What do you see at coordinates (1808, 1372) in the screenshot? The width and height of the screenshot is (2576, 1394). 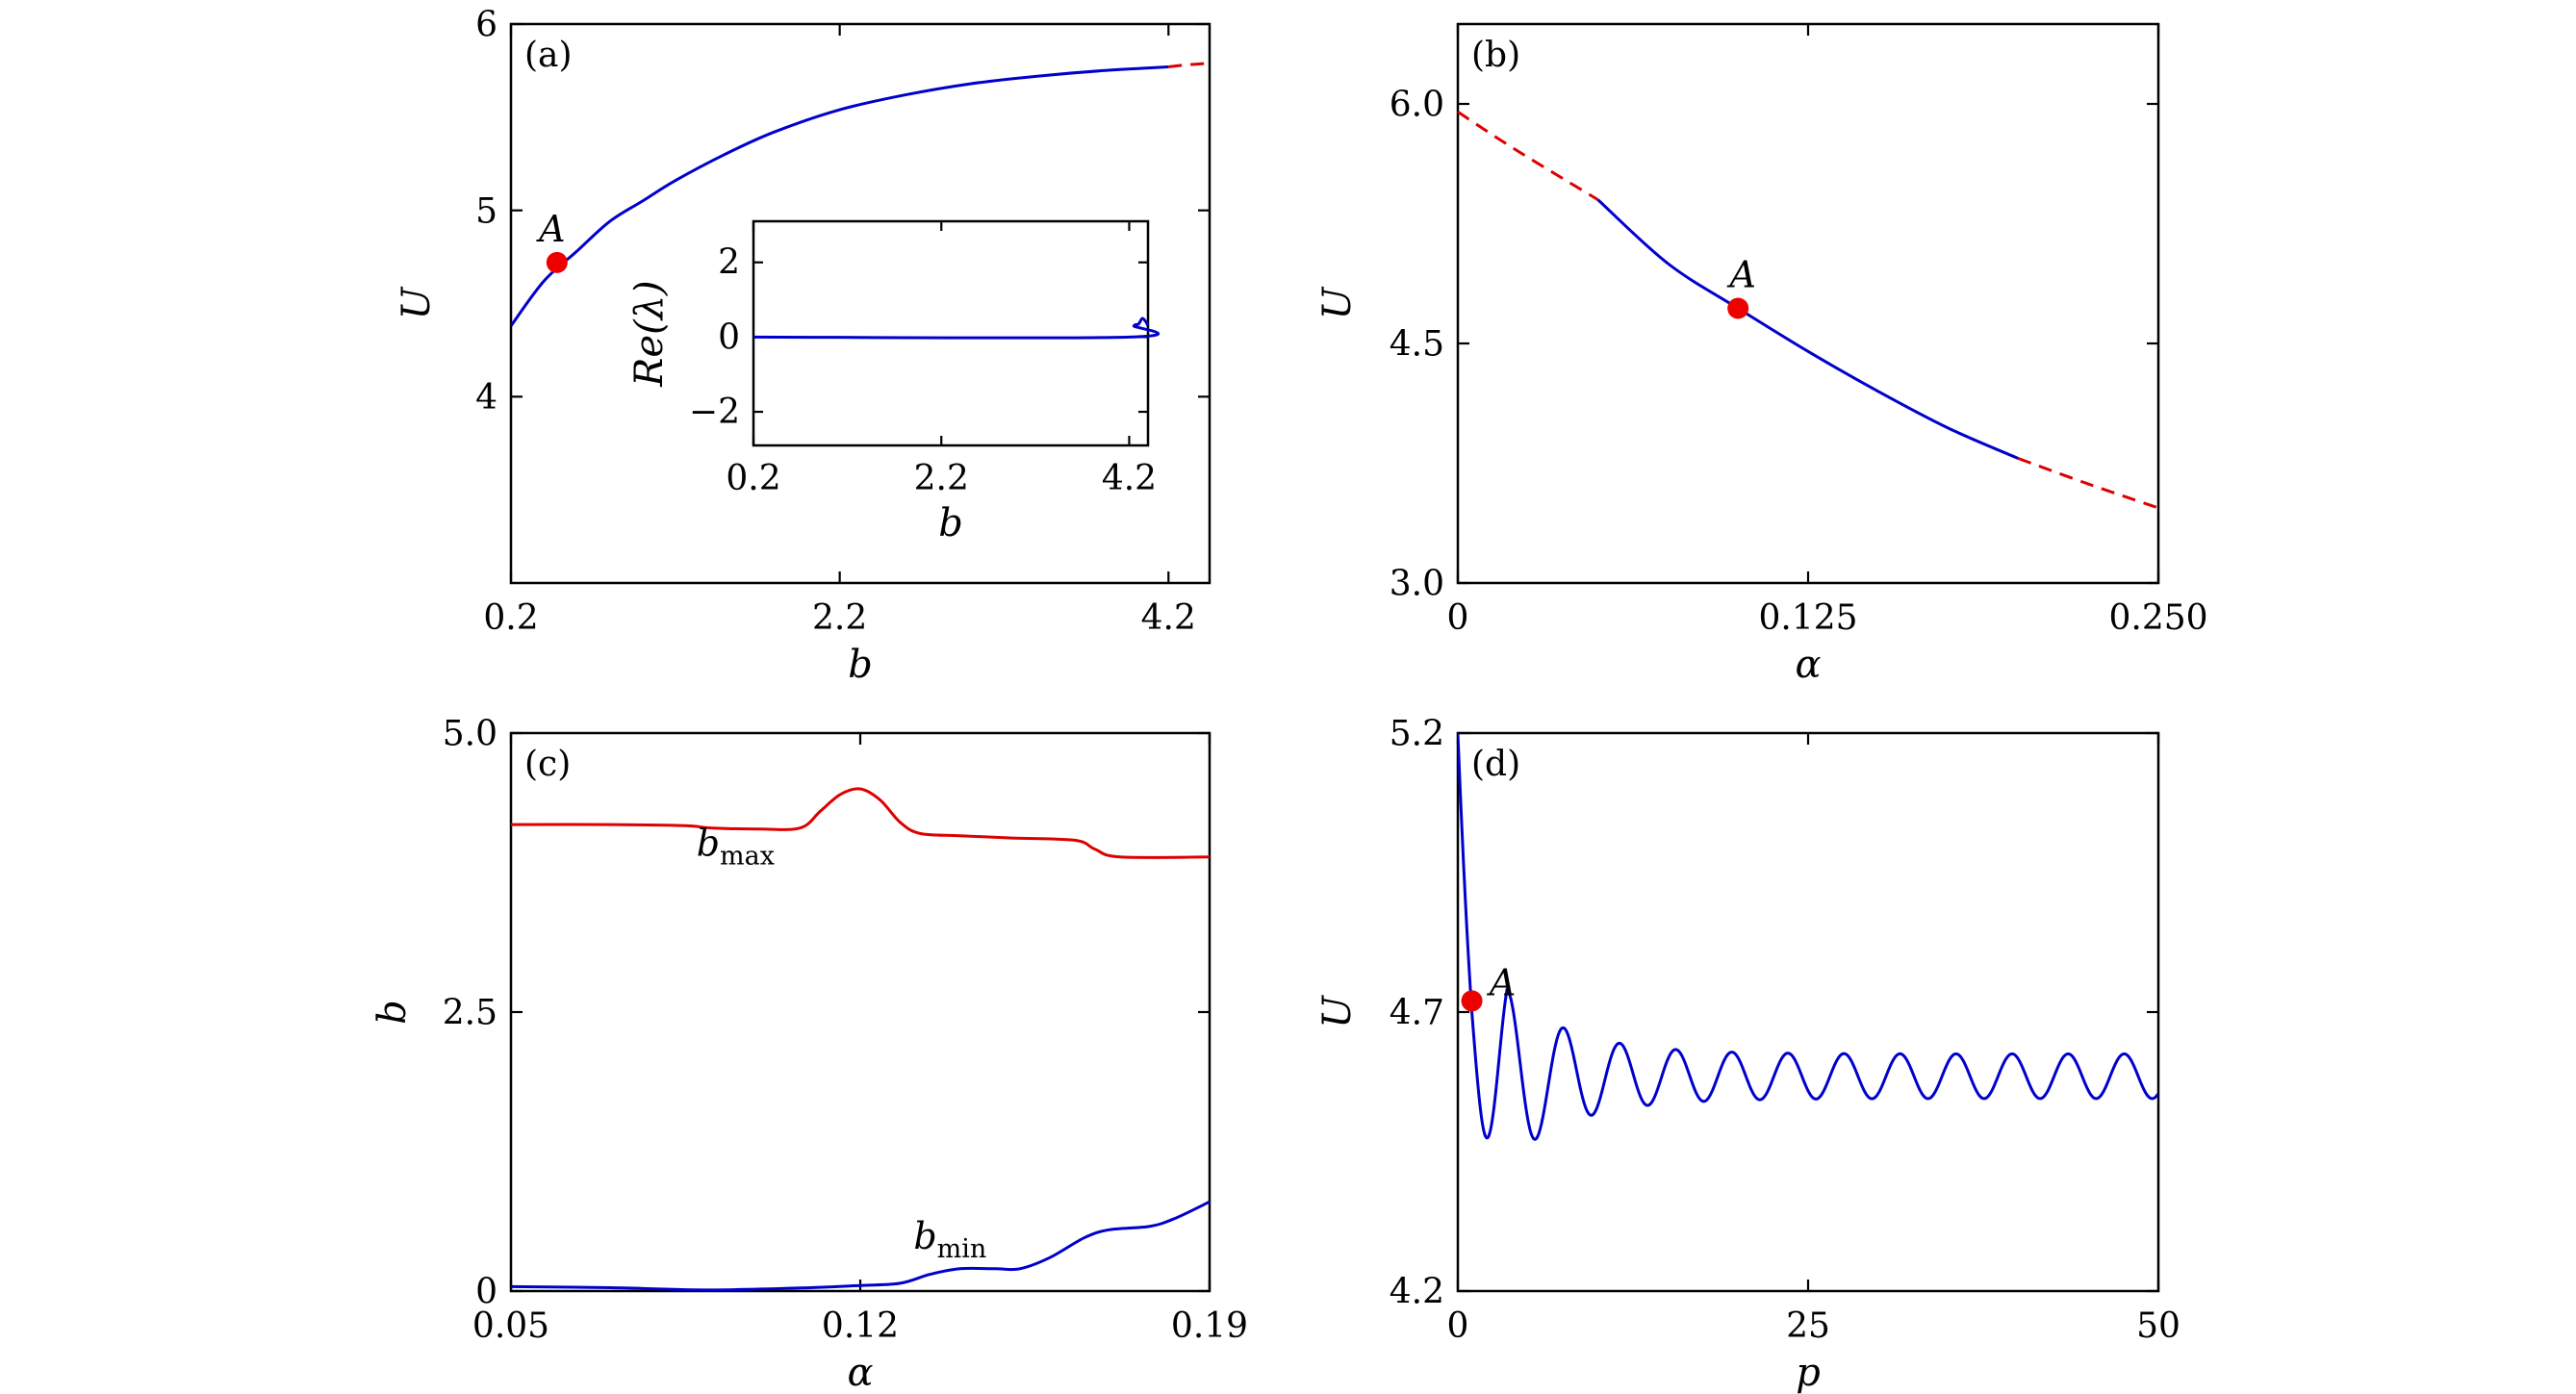 I see `x-axis-label: p` at bounding box center [1808, 1372].